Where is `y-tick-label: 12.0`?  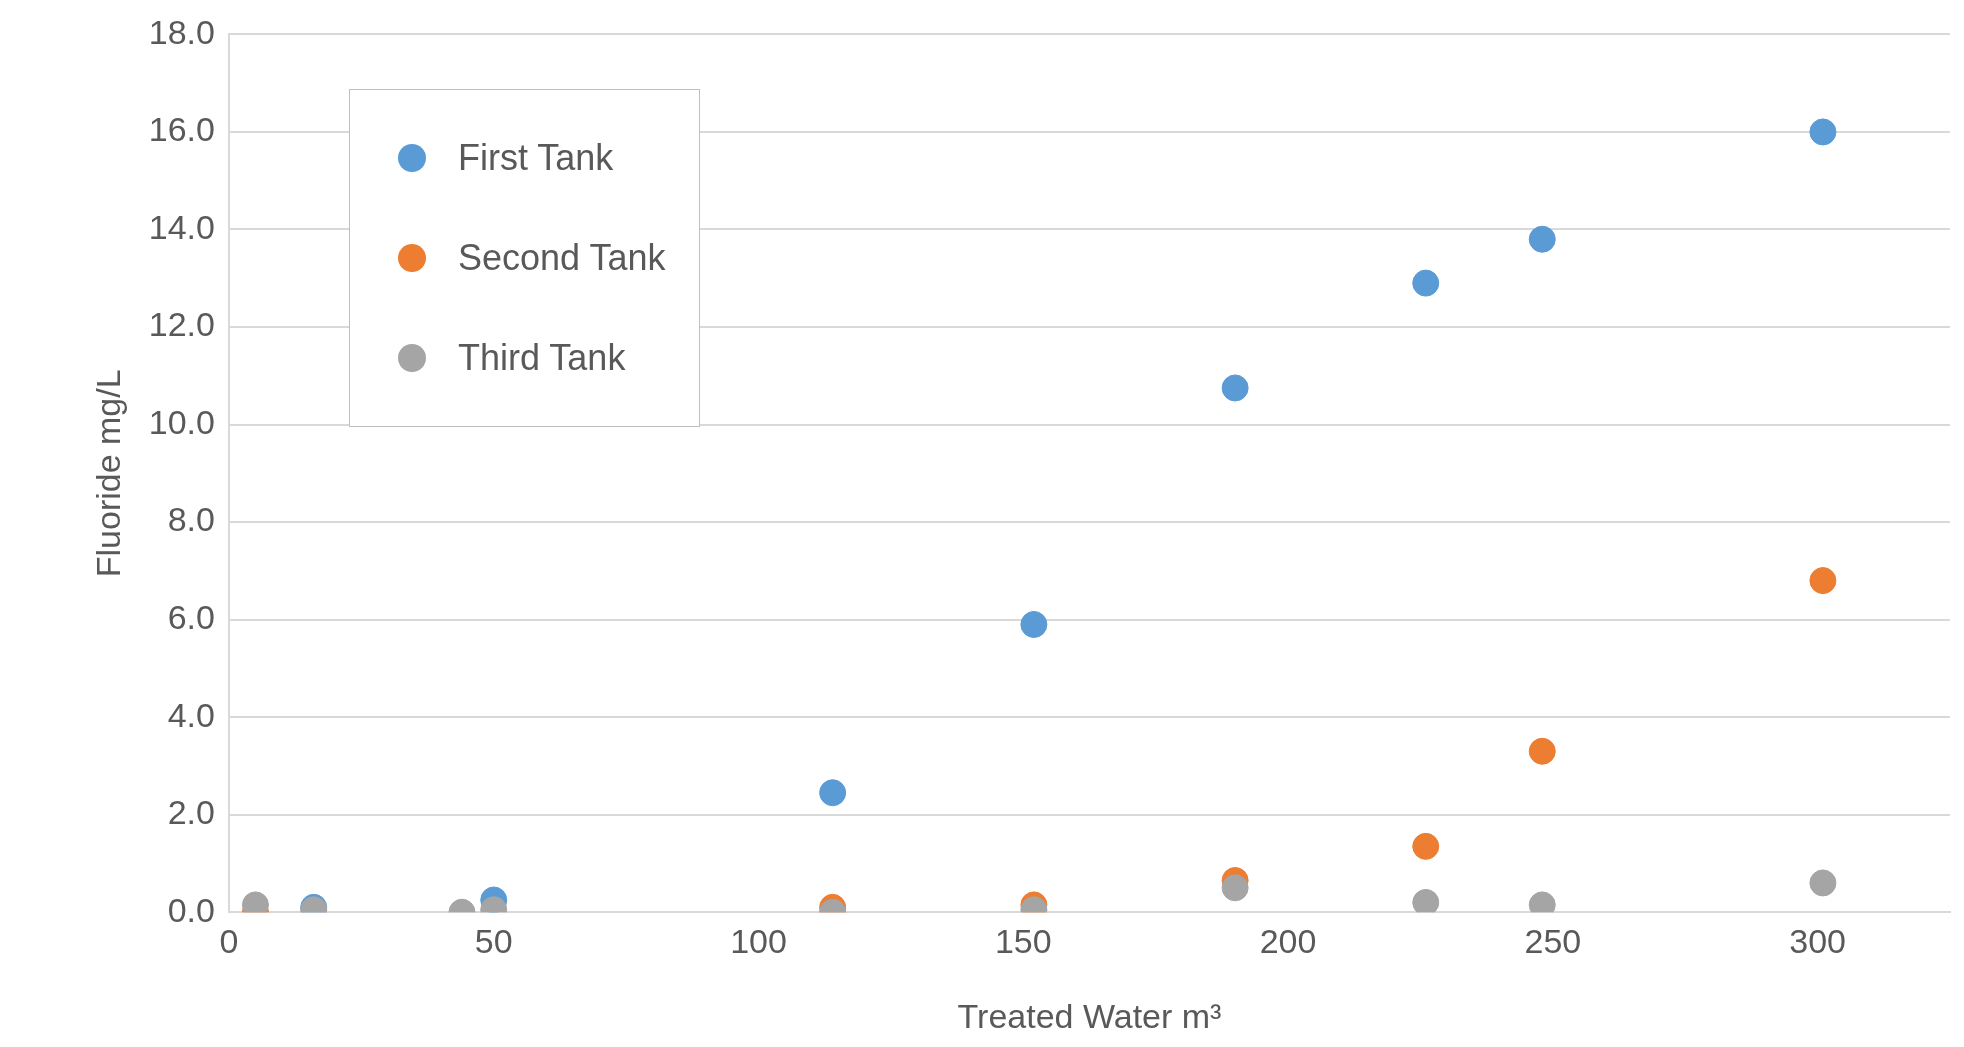
y-tick-label: 12.0 is located at coordinates (181, 324).